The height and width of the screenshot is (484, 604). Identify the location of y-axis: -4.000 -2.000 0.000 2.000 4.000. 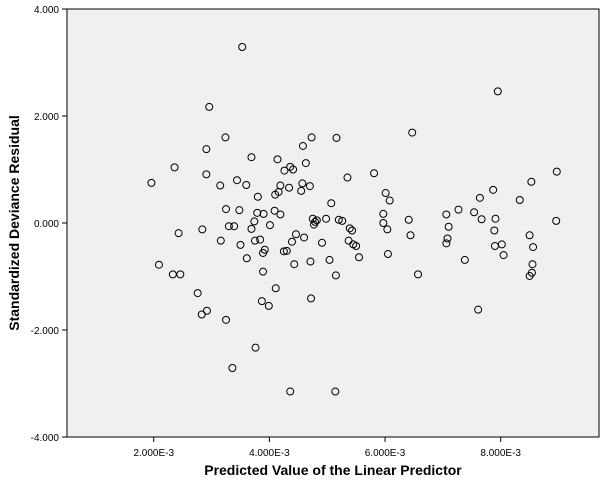
(49, 224).